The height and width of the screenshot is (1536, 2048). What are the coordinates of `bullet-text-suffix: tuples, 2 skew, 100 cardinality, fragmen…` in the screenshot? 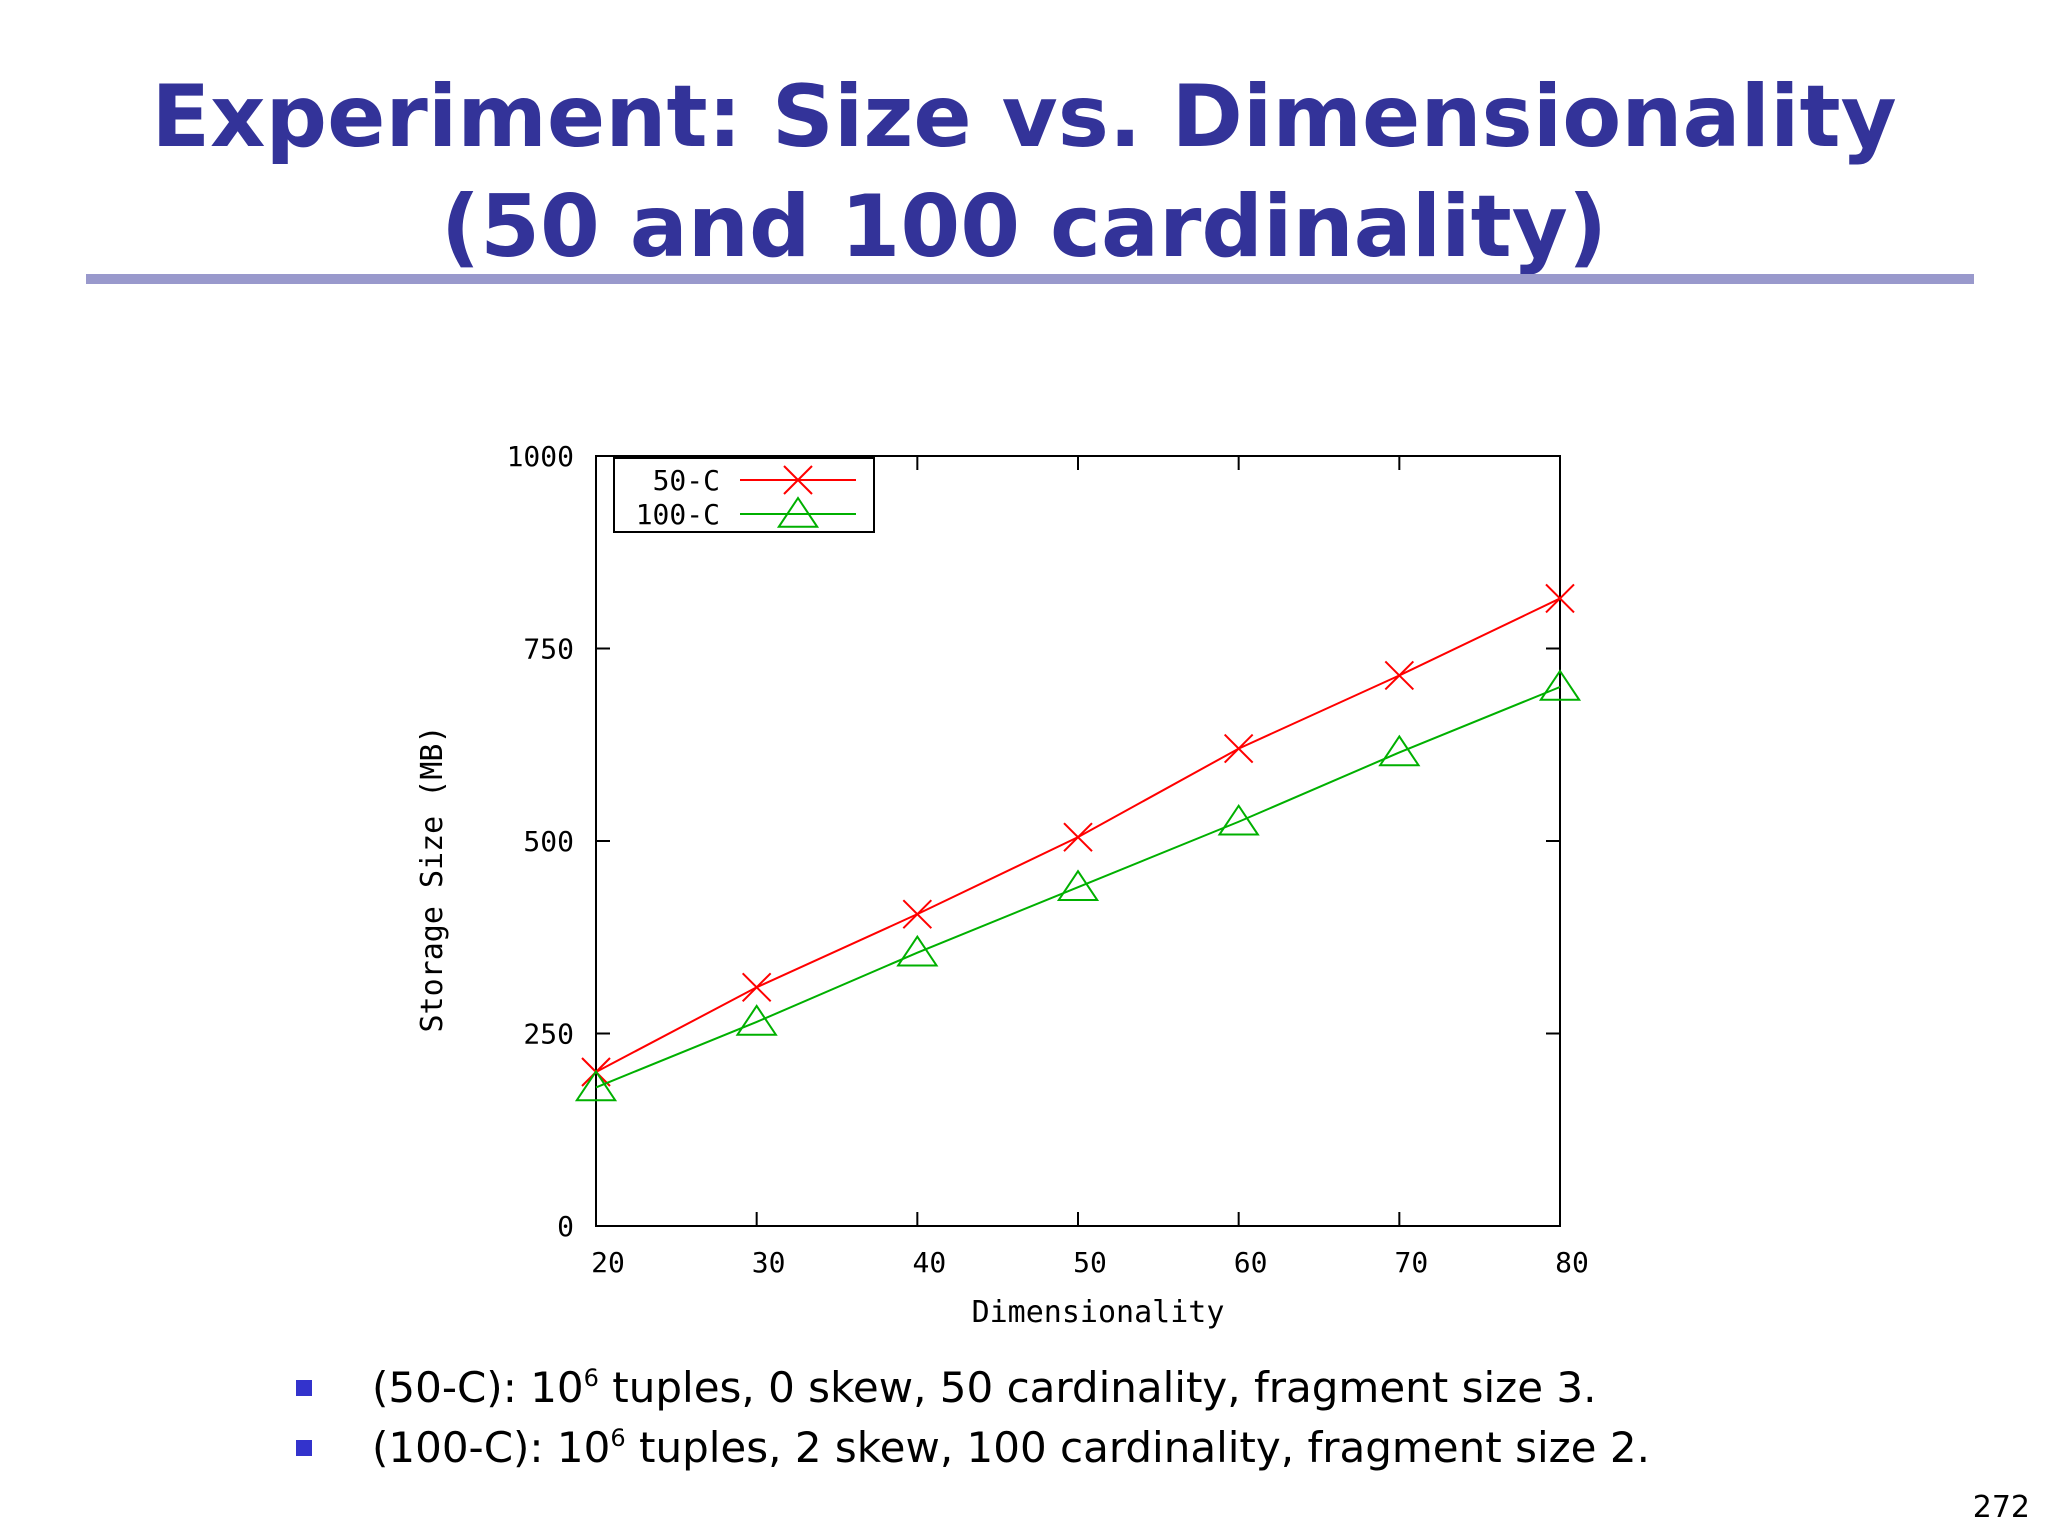 It's located at (1137, 1447).